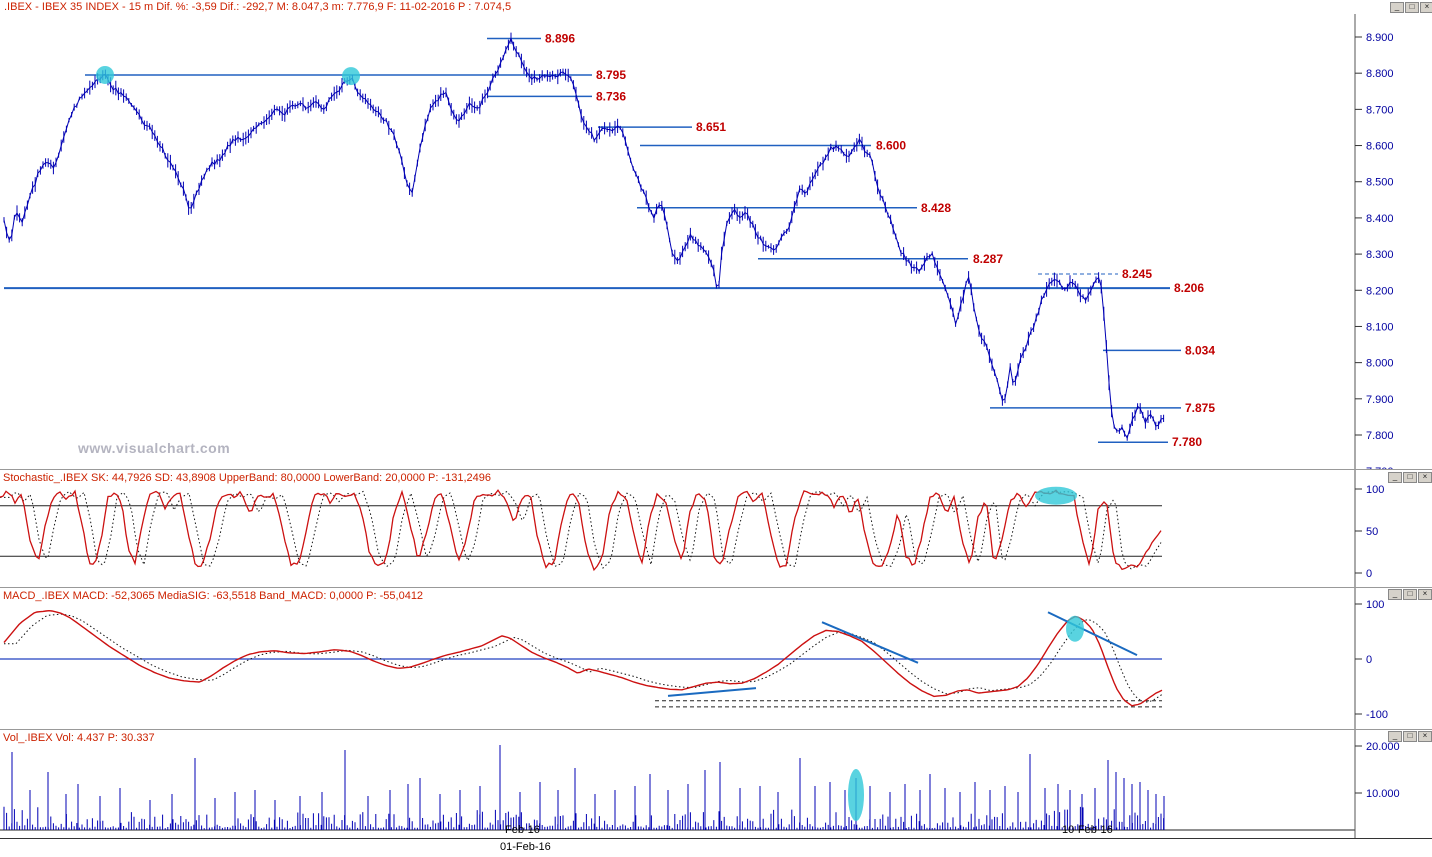  Describe the element at coordinates (711, 127) in the screenshot. I see `price-level-label: 8.651` at that location.